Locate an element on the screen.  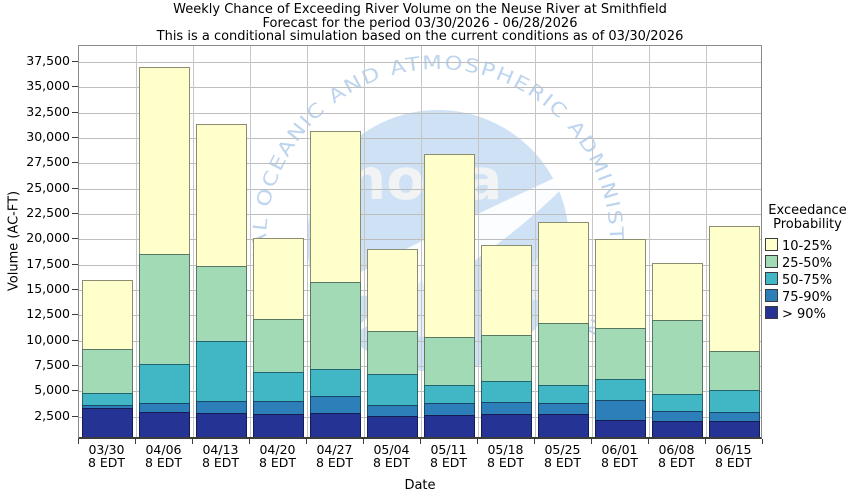
y-tick-label: 35,000 is located at coordinates (48, 86).